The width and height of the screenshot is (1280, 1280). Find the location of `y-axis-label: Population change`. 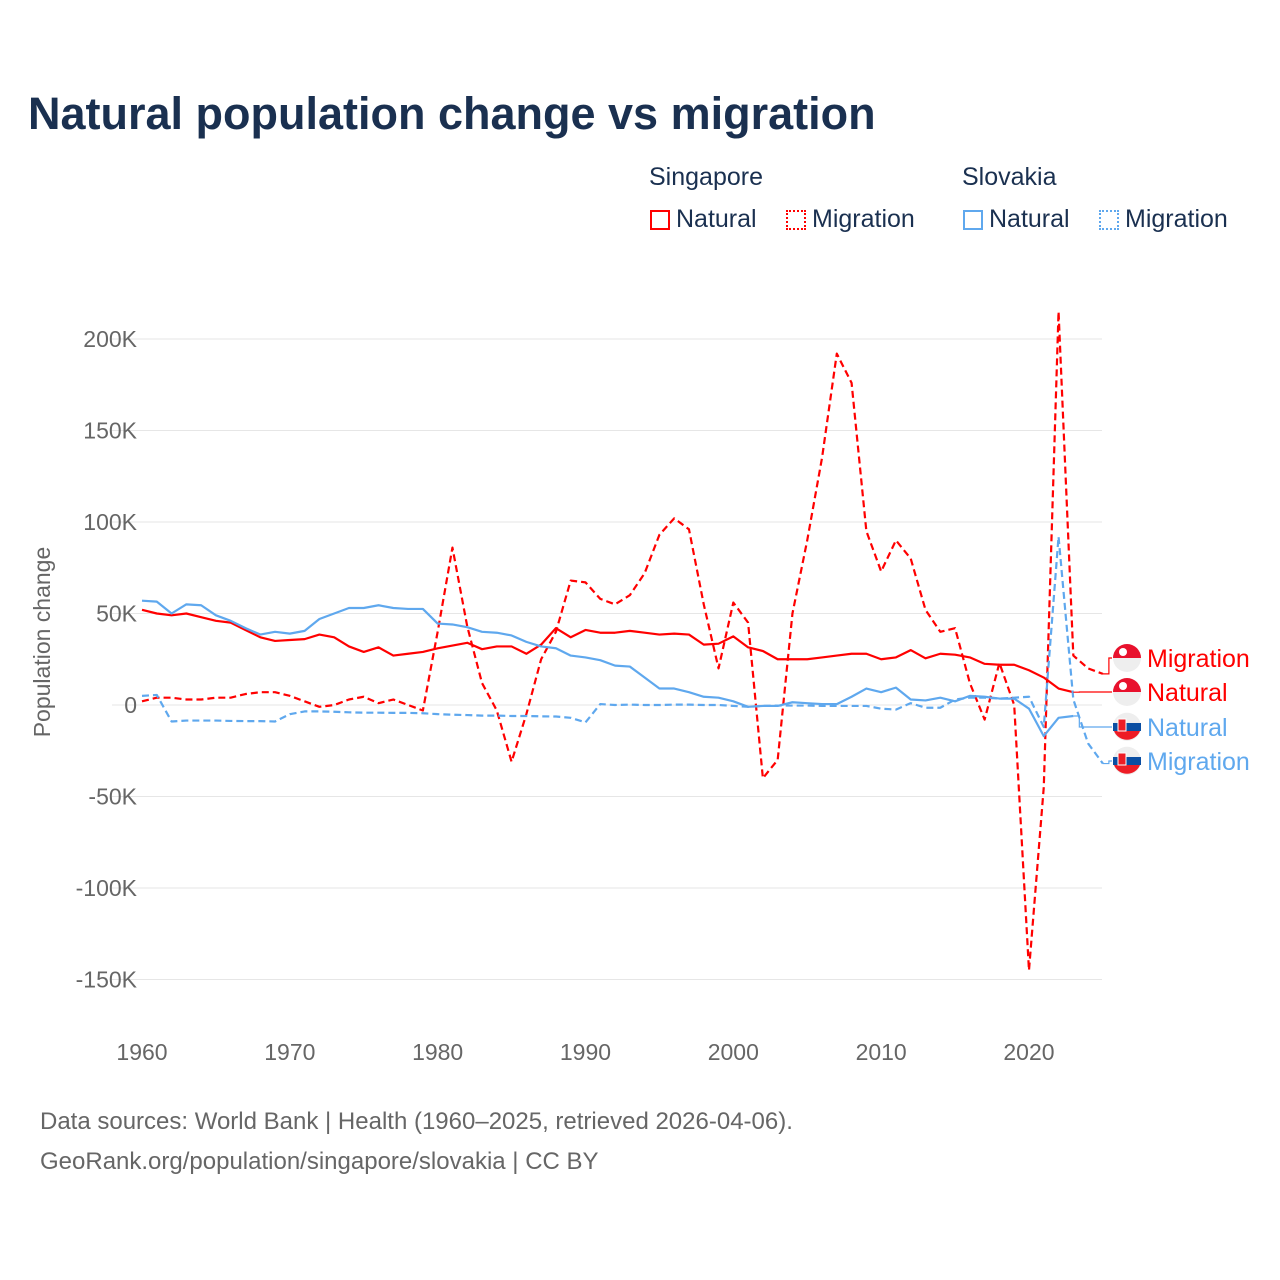

y-axis-label: Population change is located at coordinates (42, 642).